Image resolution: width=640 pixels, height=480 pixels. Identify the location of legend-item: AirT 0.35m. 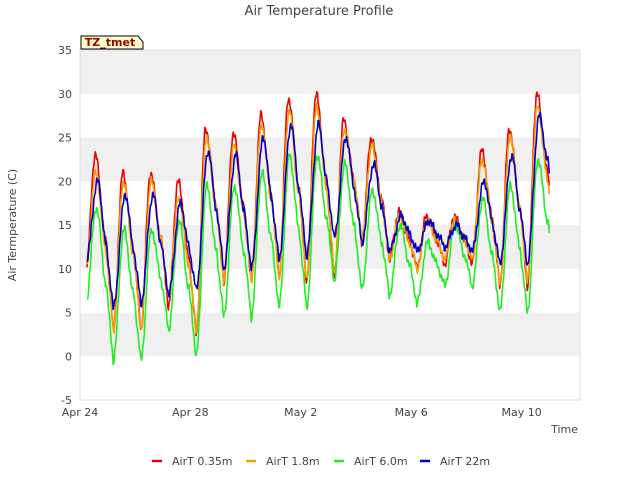
(192, 461).